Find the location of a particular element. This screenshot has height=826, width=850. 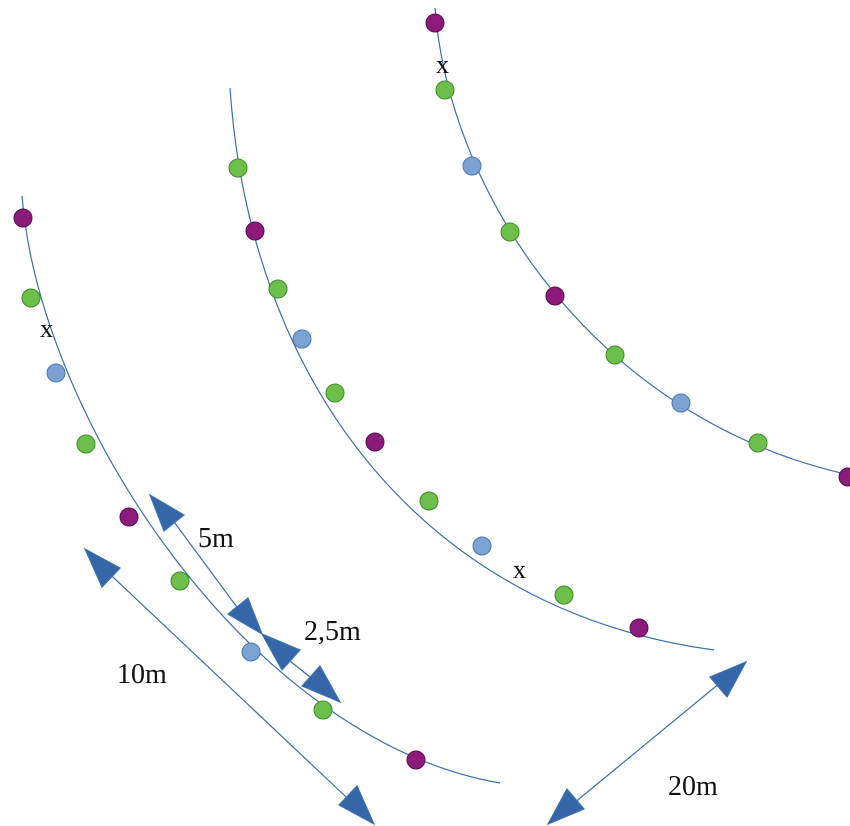

label-5m: 5m is located at coordinates (216, 538).